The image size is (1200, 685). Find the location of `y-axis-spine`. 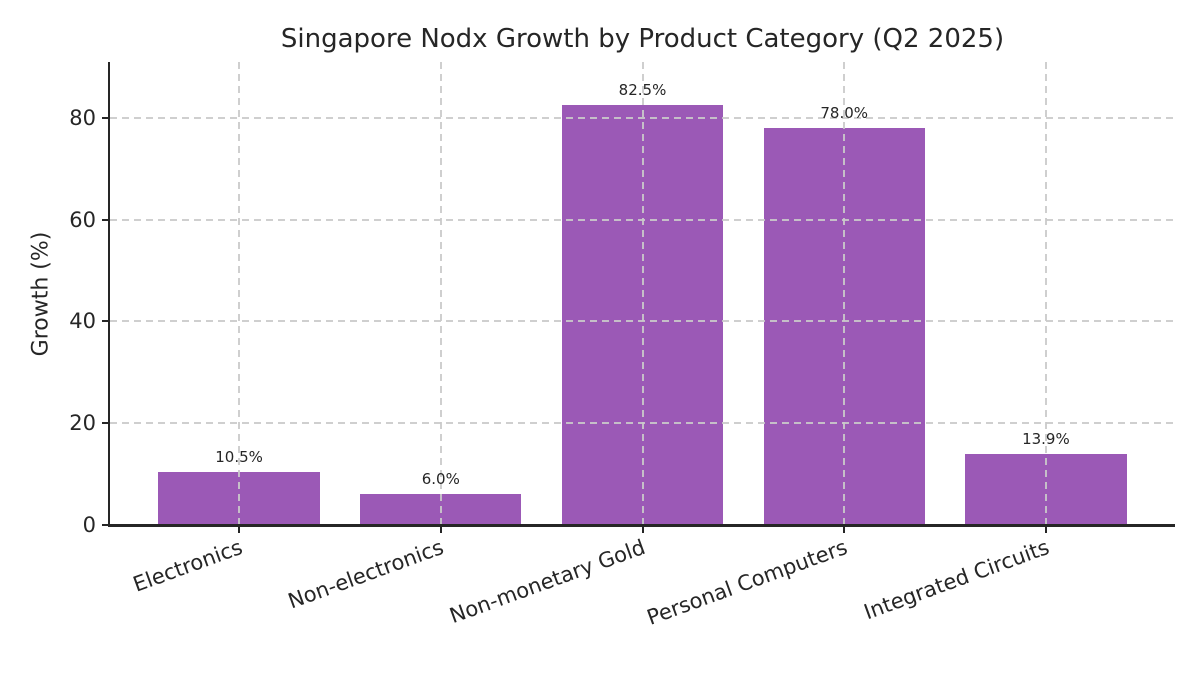

y-axis-spine is located at coordinates (109, 294).